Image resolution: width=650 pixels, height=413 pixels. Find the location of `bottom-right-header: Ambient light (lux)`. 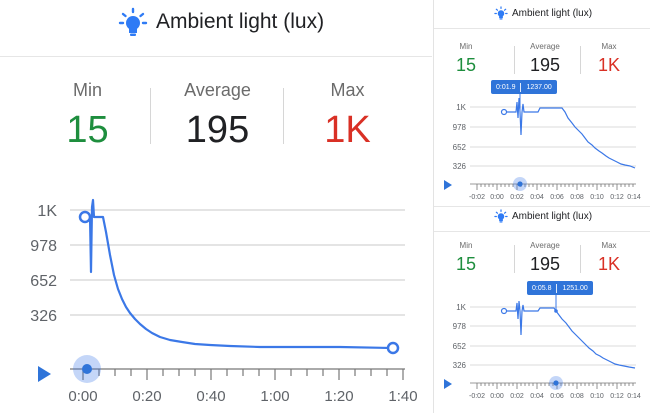

bottom-right-header: Ambient light (lux) is located at coordinates (543, 216).